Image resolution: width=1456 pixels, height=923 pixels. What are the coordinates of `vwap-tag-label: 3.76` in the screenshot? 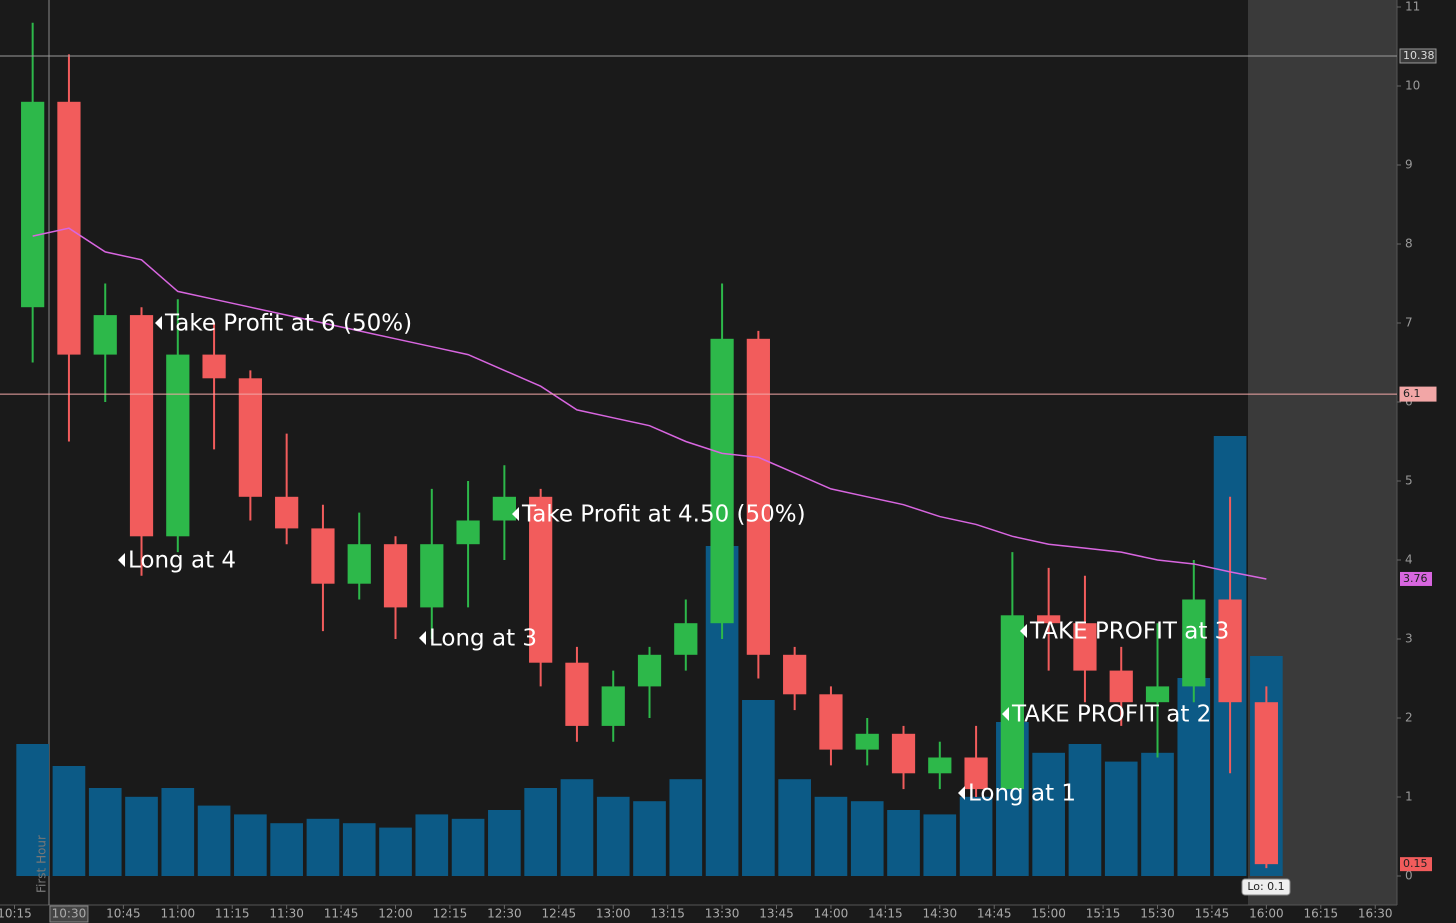 It's located at (1415, 578).